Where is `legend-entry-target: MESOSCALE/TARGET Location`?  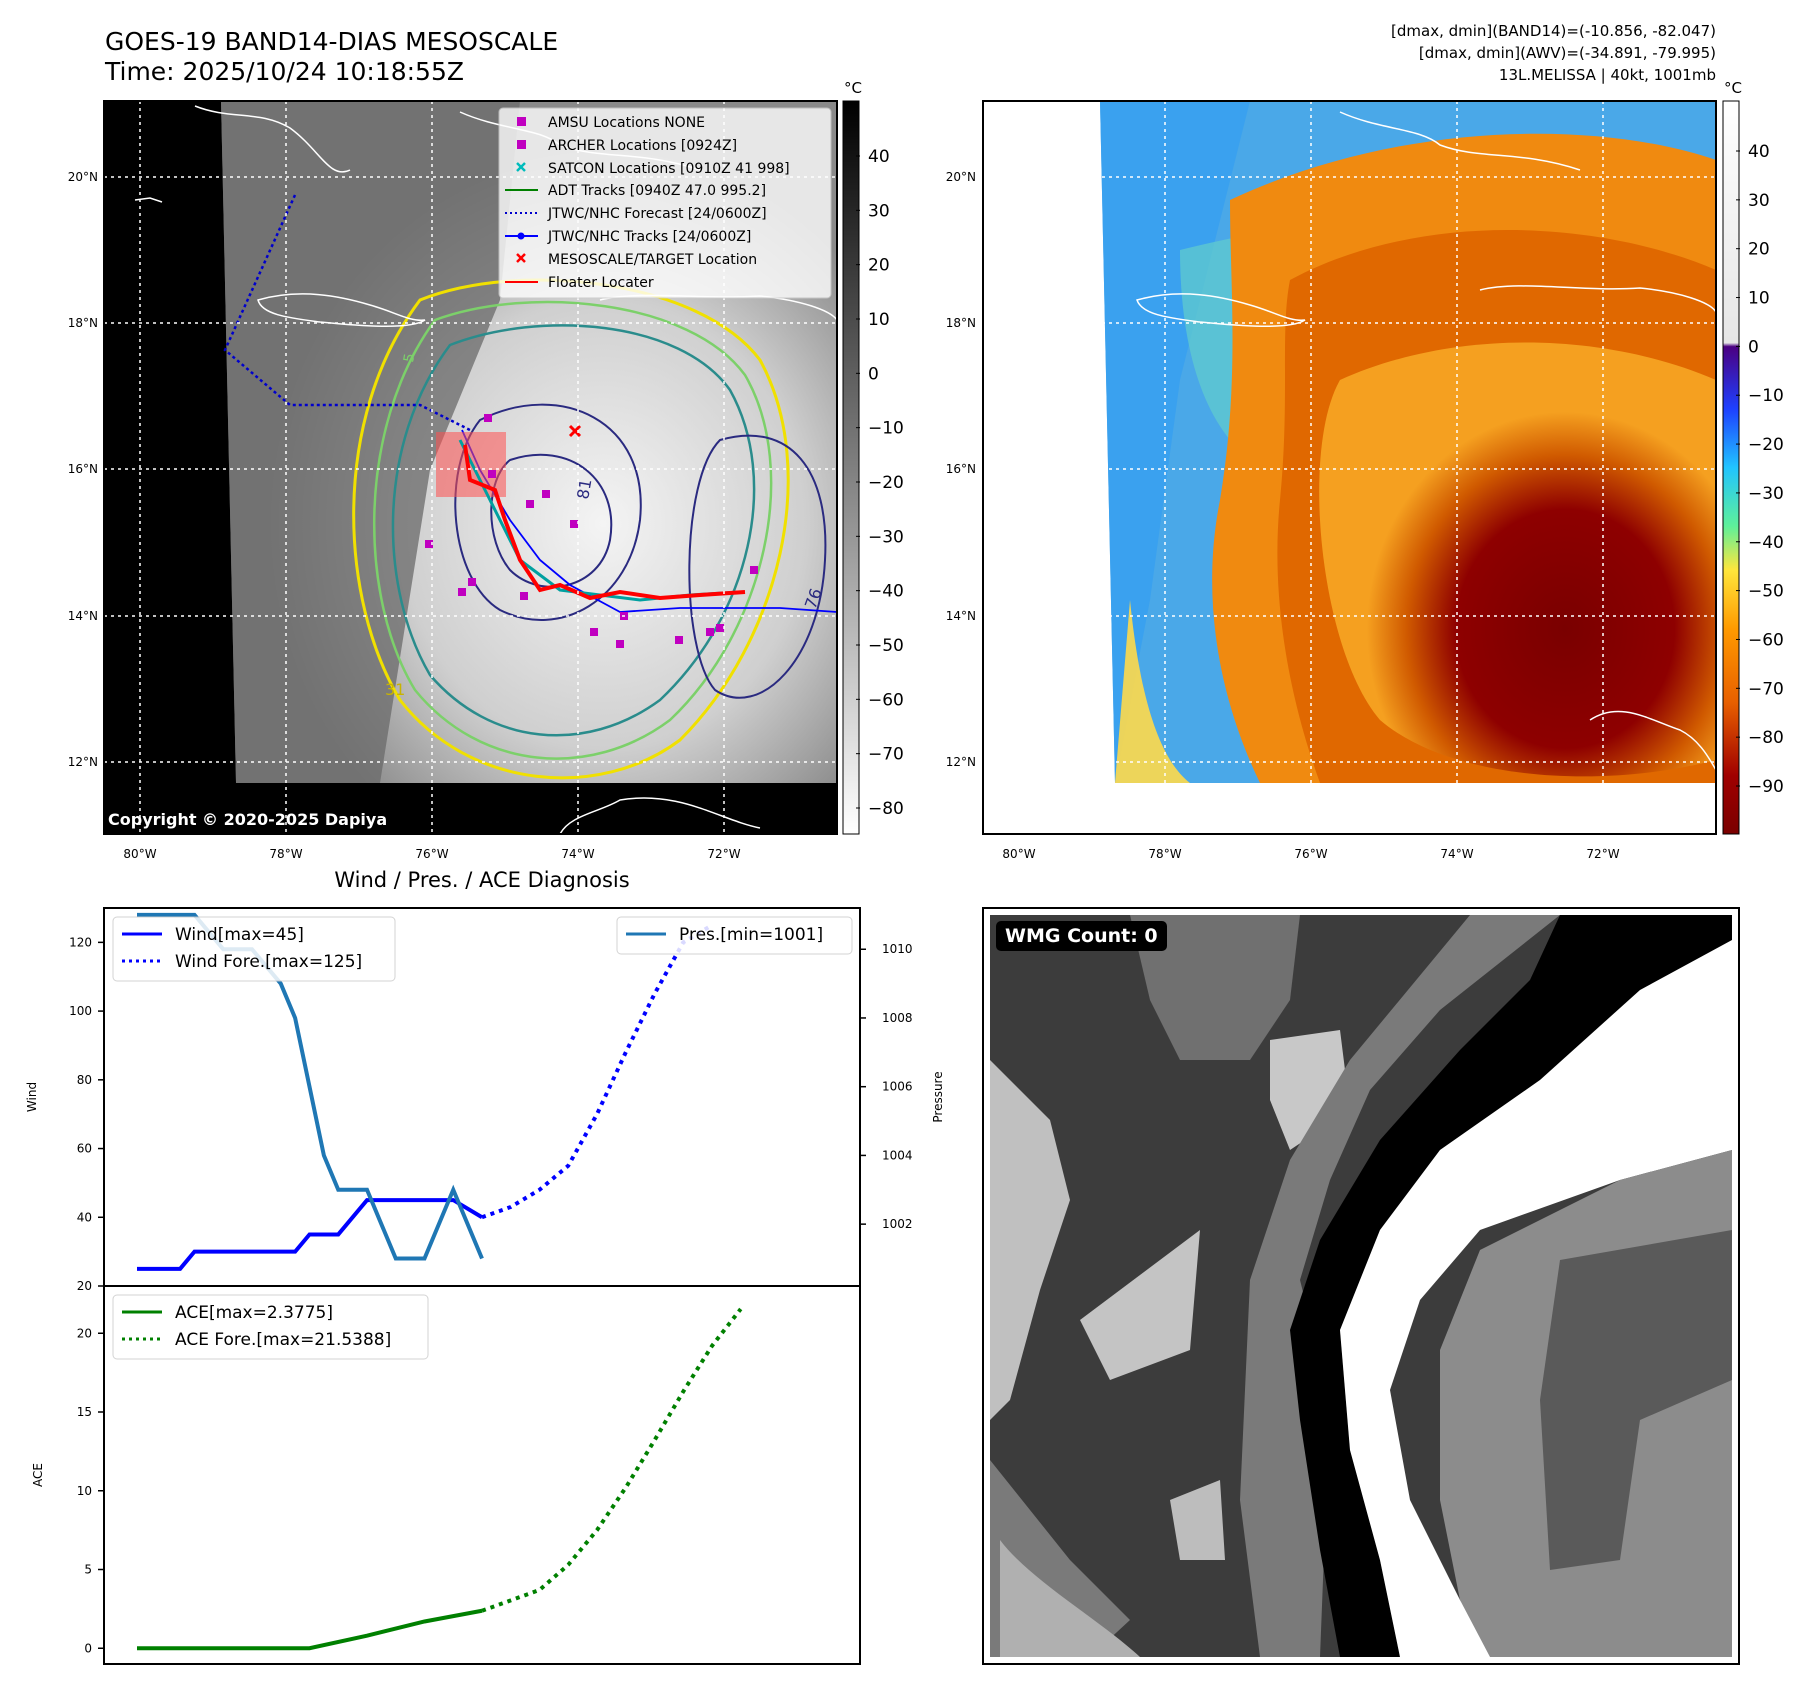
legend-entry-target: MESOSCALE/TARGET Location is located at coordinates (636, 260).